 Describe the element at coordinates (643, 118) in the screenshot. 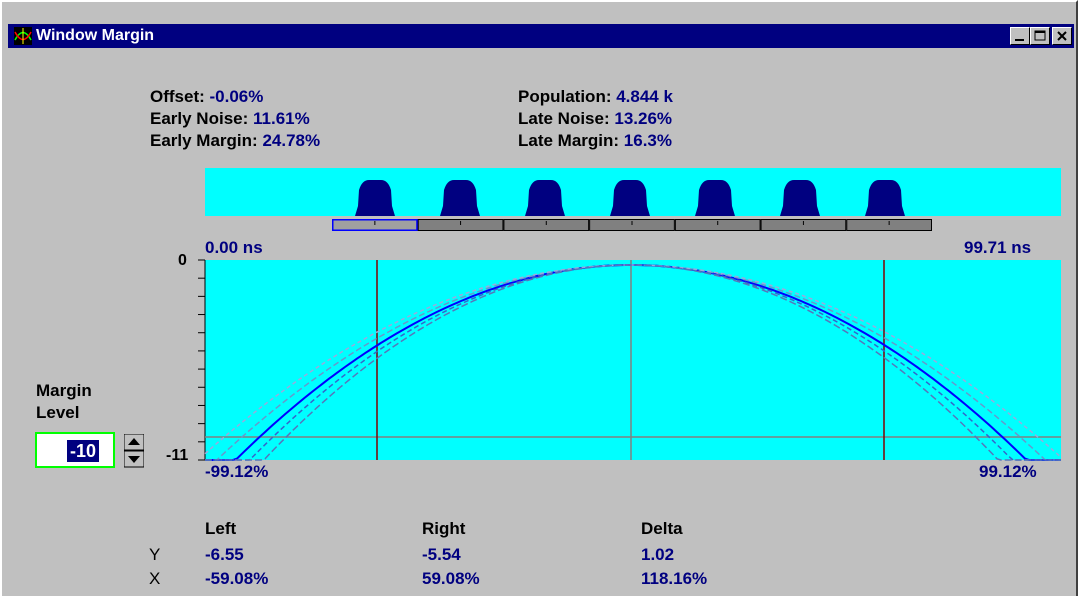

I see `late-noise-value: 13.26%` at that location.